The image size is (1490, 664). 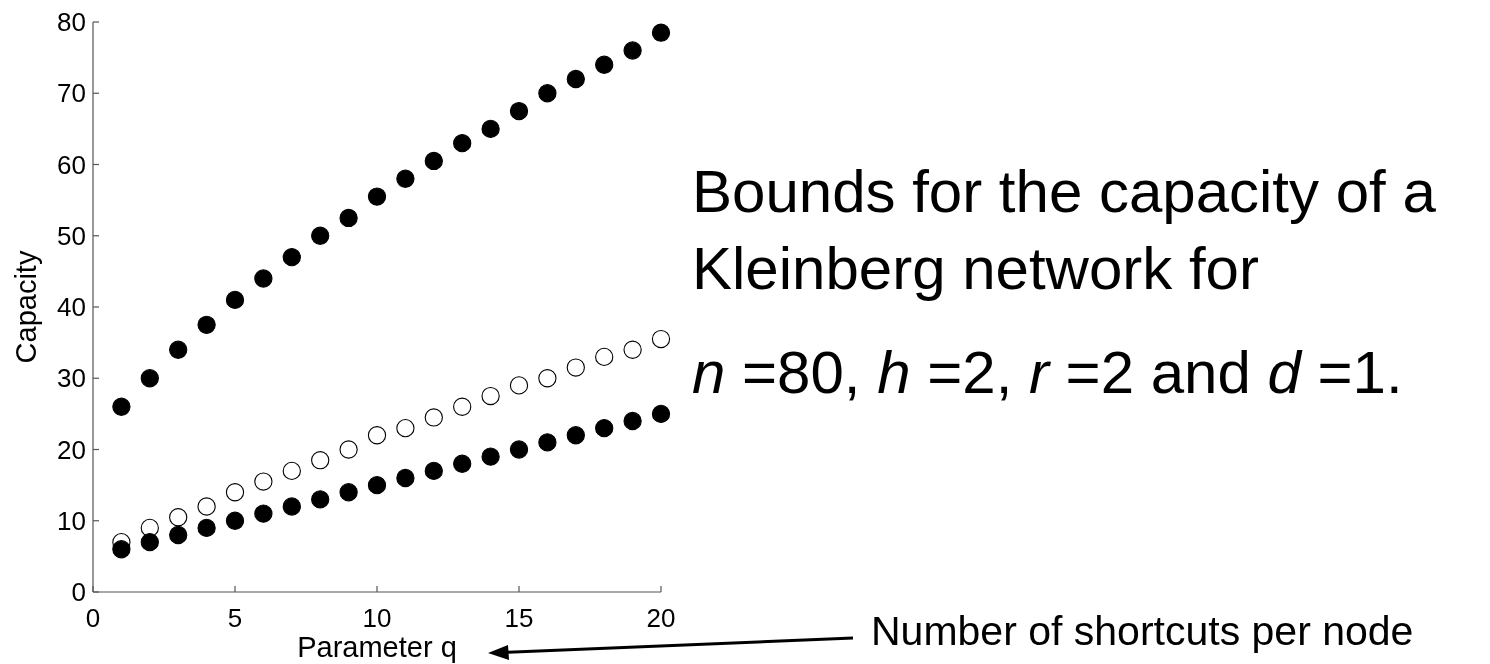 I want to click on y-tick-label: 30, so click(x=71, y=378).